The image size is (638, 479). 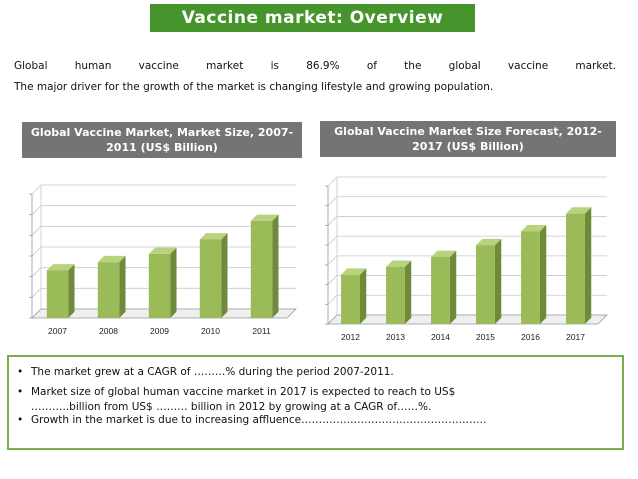 I want to click on x-tick-label: 2011, so click(x=261, y=331).